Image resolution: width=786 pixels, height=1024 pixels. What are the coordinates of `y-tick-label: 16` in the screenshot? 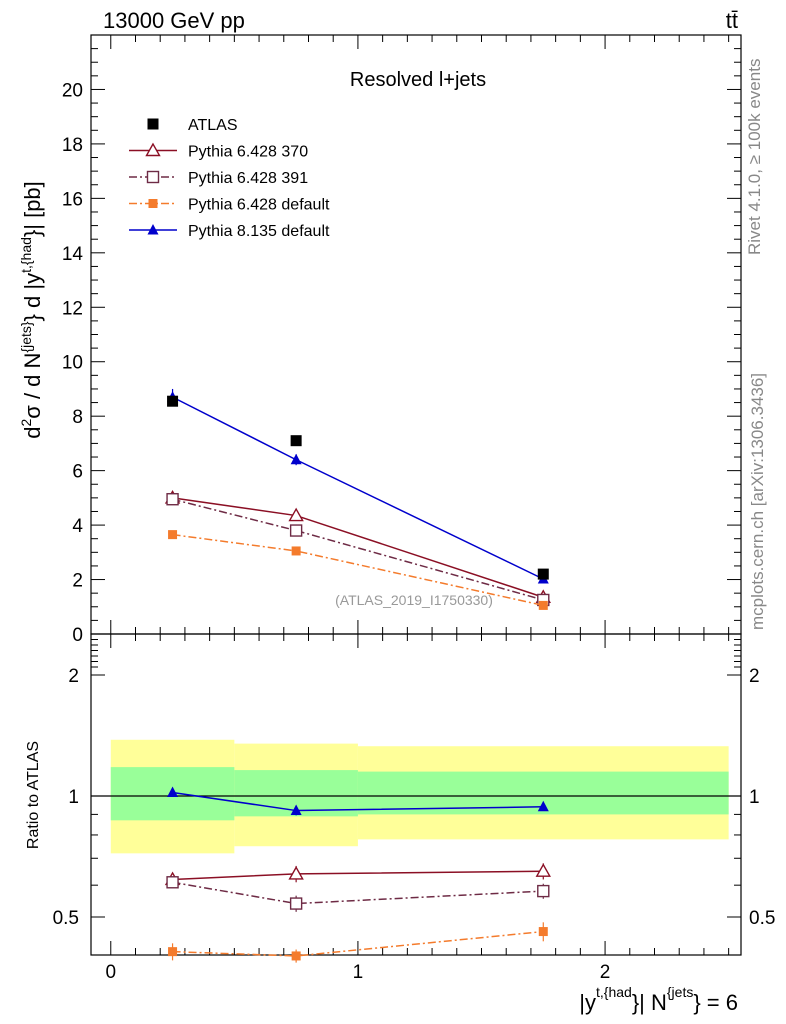 It's located at (72, 199).